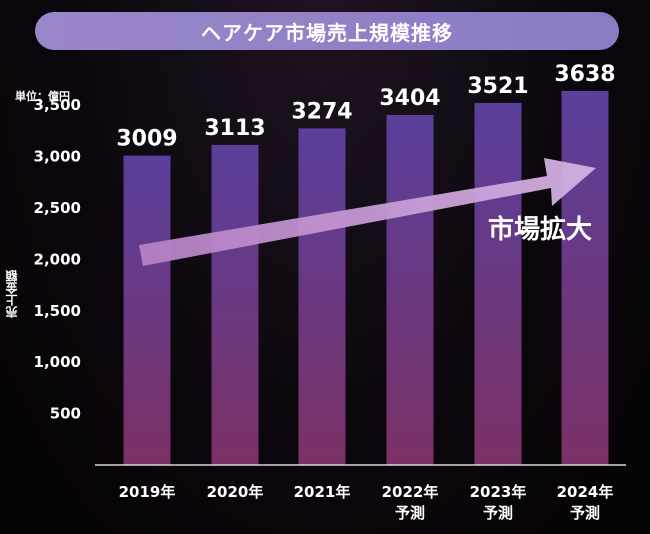 This screenshot has height=534, width=650. I want to click on y-tick-label-5: 3,000, so click(57, 157).